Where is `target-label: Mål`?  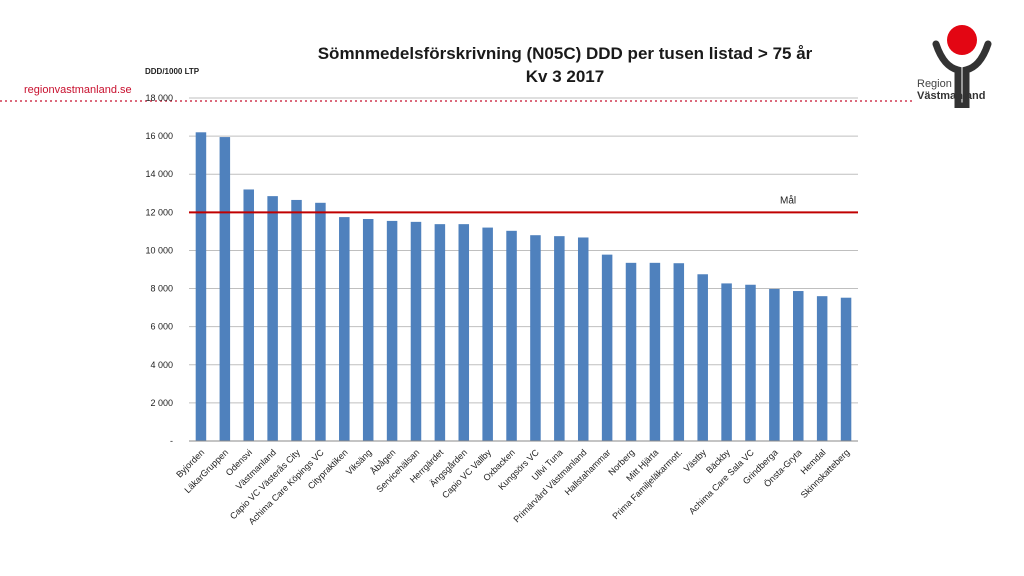
target-label: Mål is located at coordinates (788, 200).